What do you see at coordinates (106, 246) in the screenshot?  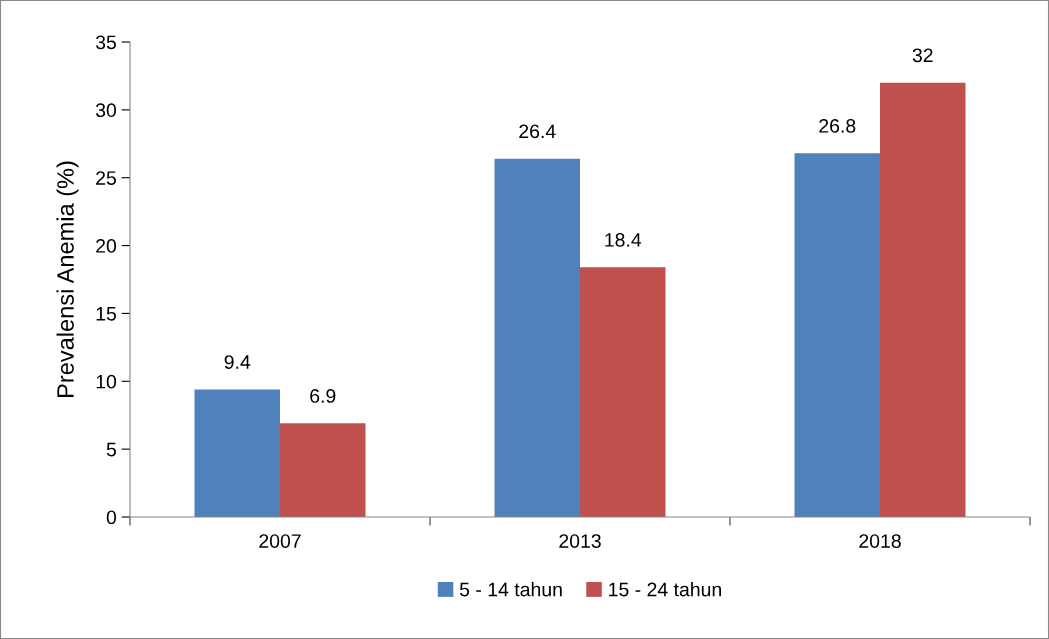 I see `y-tick-label: 20` at bounding box center [106, 246].